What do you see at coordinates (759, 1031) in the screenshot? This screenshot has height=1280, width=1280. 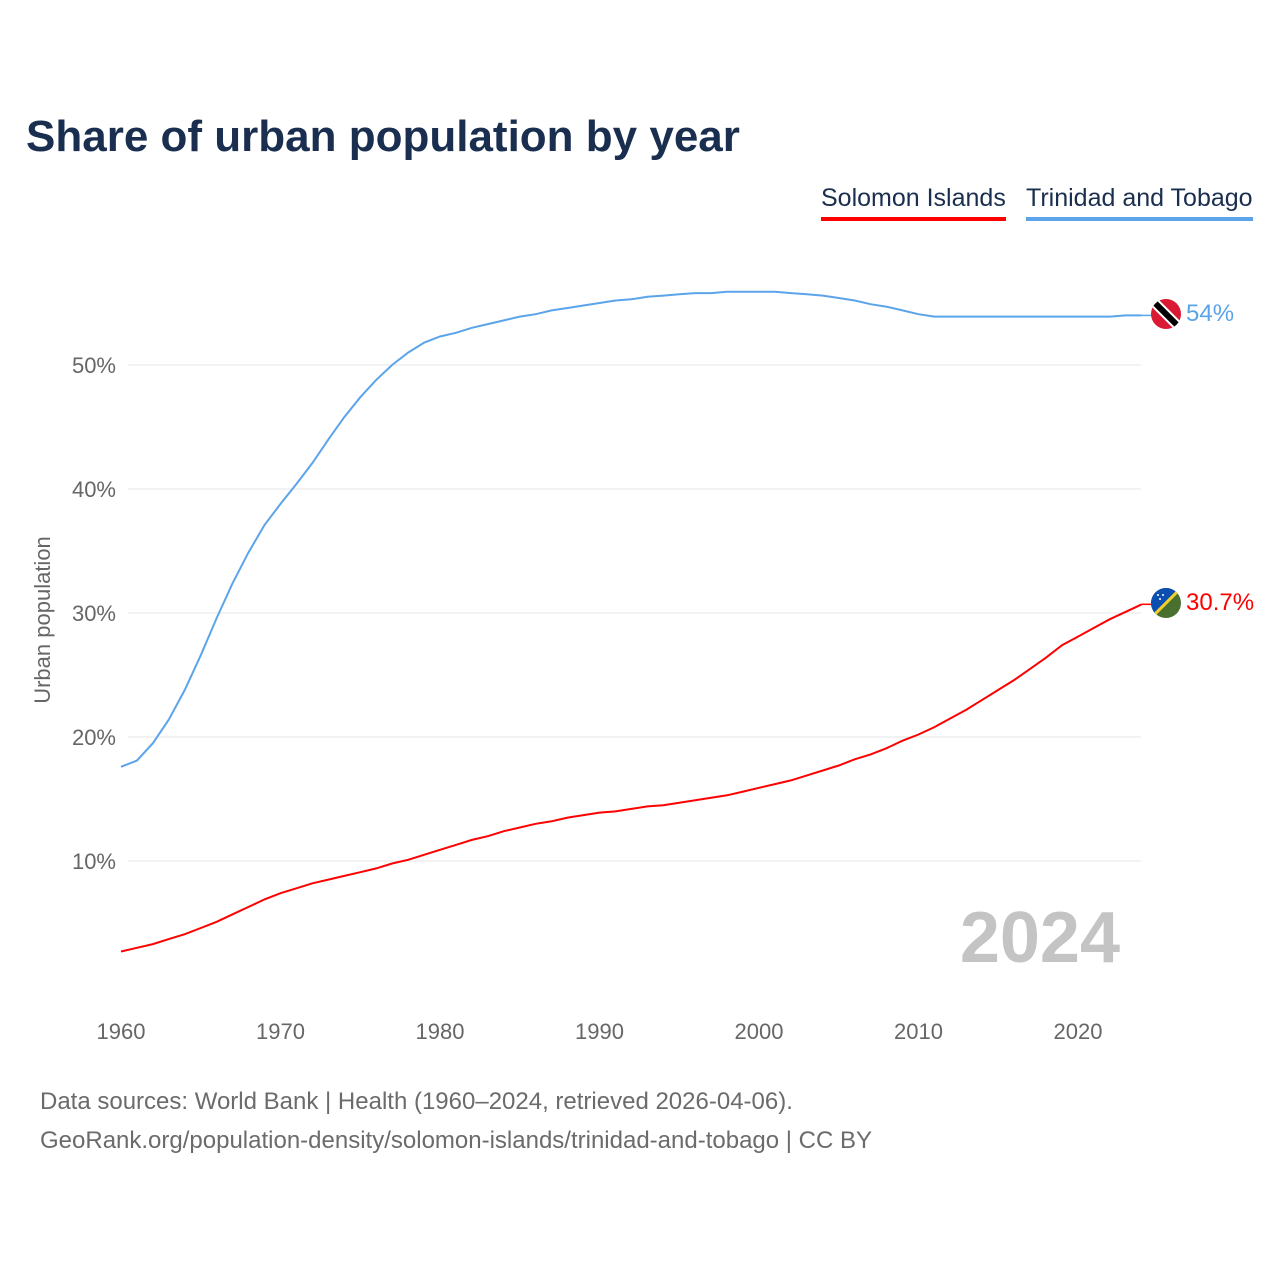 I see `x-tick-label: 2000` at bounding box center [759, 1031].